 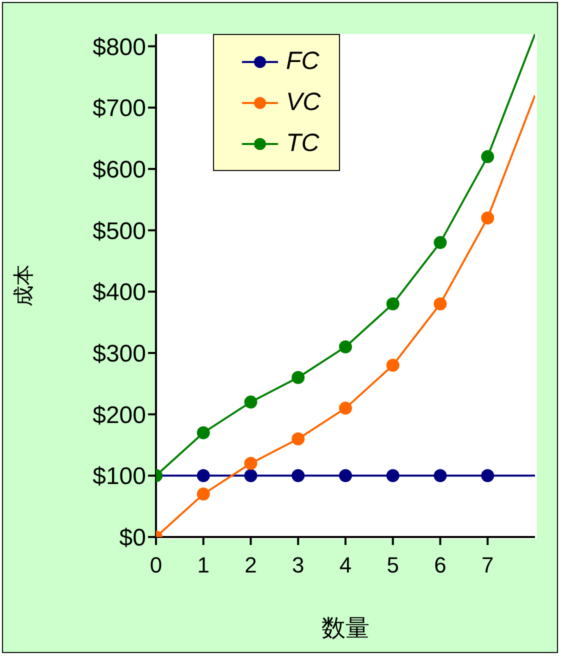 What do you see at coordinates (298, 565) in the screenshot?
I see `x-tick-label: 3` at bounding box center [298, 565].